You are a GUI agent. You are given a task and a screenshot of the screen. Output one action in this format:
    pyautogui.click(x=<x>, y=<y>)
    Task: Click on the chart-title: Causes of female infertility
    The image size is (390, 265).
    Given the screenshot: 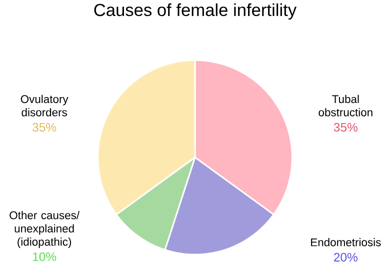 What is the action you would take?
    pyautogui.click(x=195, y=11)
    